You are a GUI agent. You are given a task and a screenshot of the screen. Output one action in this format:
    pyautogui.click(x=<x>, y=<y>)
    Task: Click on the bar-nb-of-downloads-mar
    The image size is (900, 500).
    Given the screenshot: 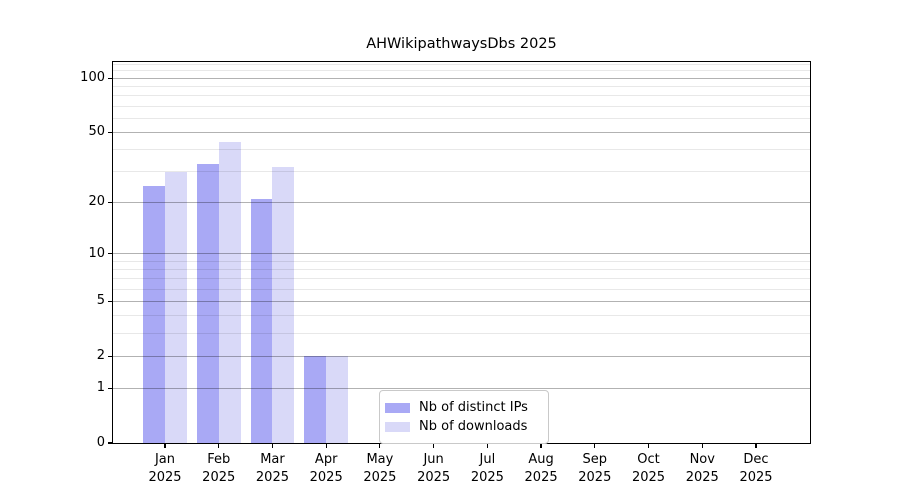 What is the action you would take?
    pyautogui.click(x=283, y=304)
    